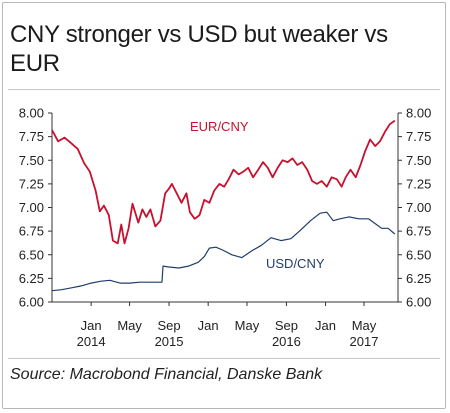 The image size is (450, 413). I want to click on y-tick-label-right: 7.00, so click(418, 207).